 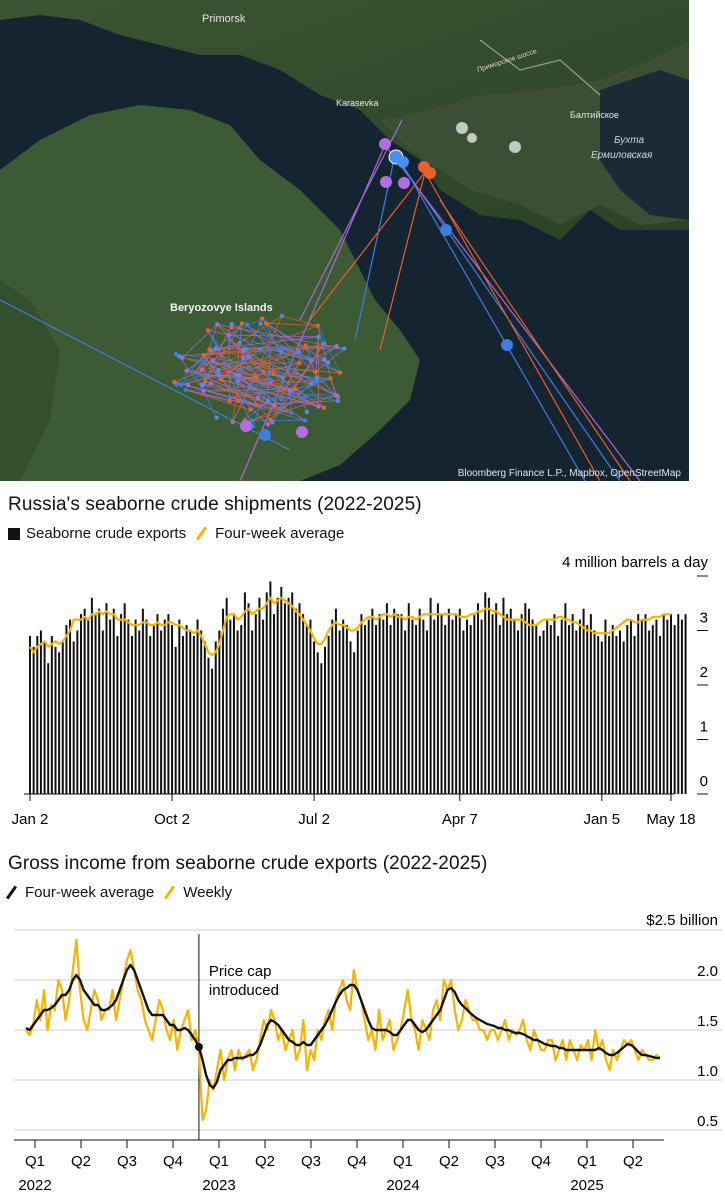 What do you see at coordinates (586, 1185) in the screenshot?
I see `chart2-year-label: 2025` at bounding box center [586, 1185].